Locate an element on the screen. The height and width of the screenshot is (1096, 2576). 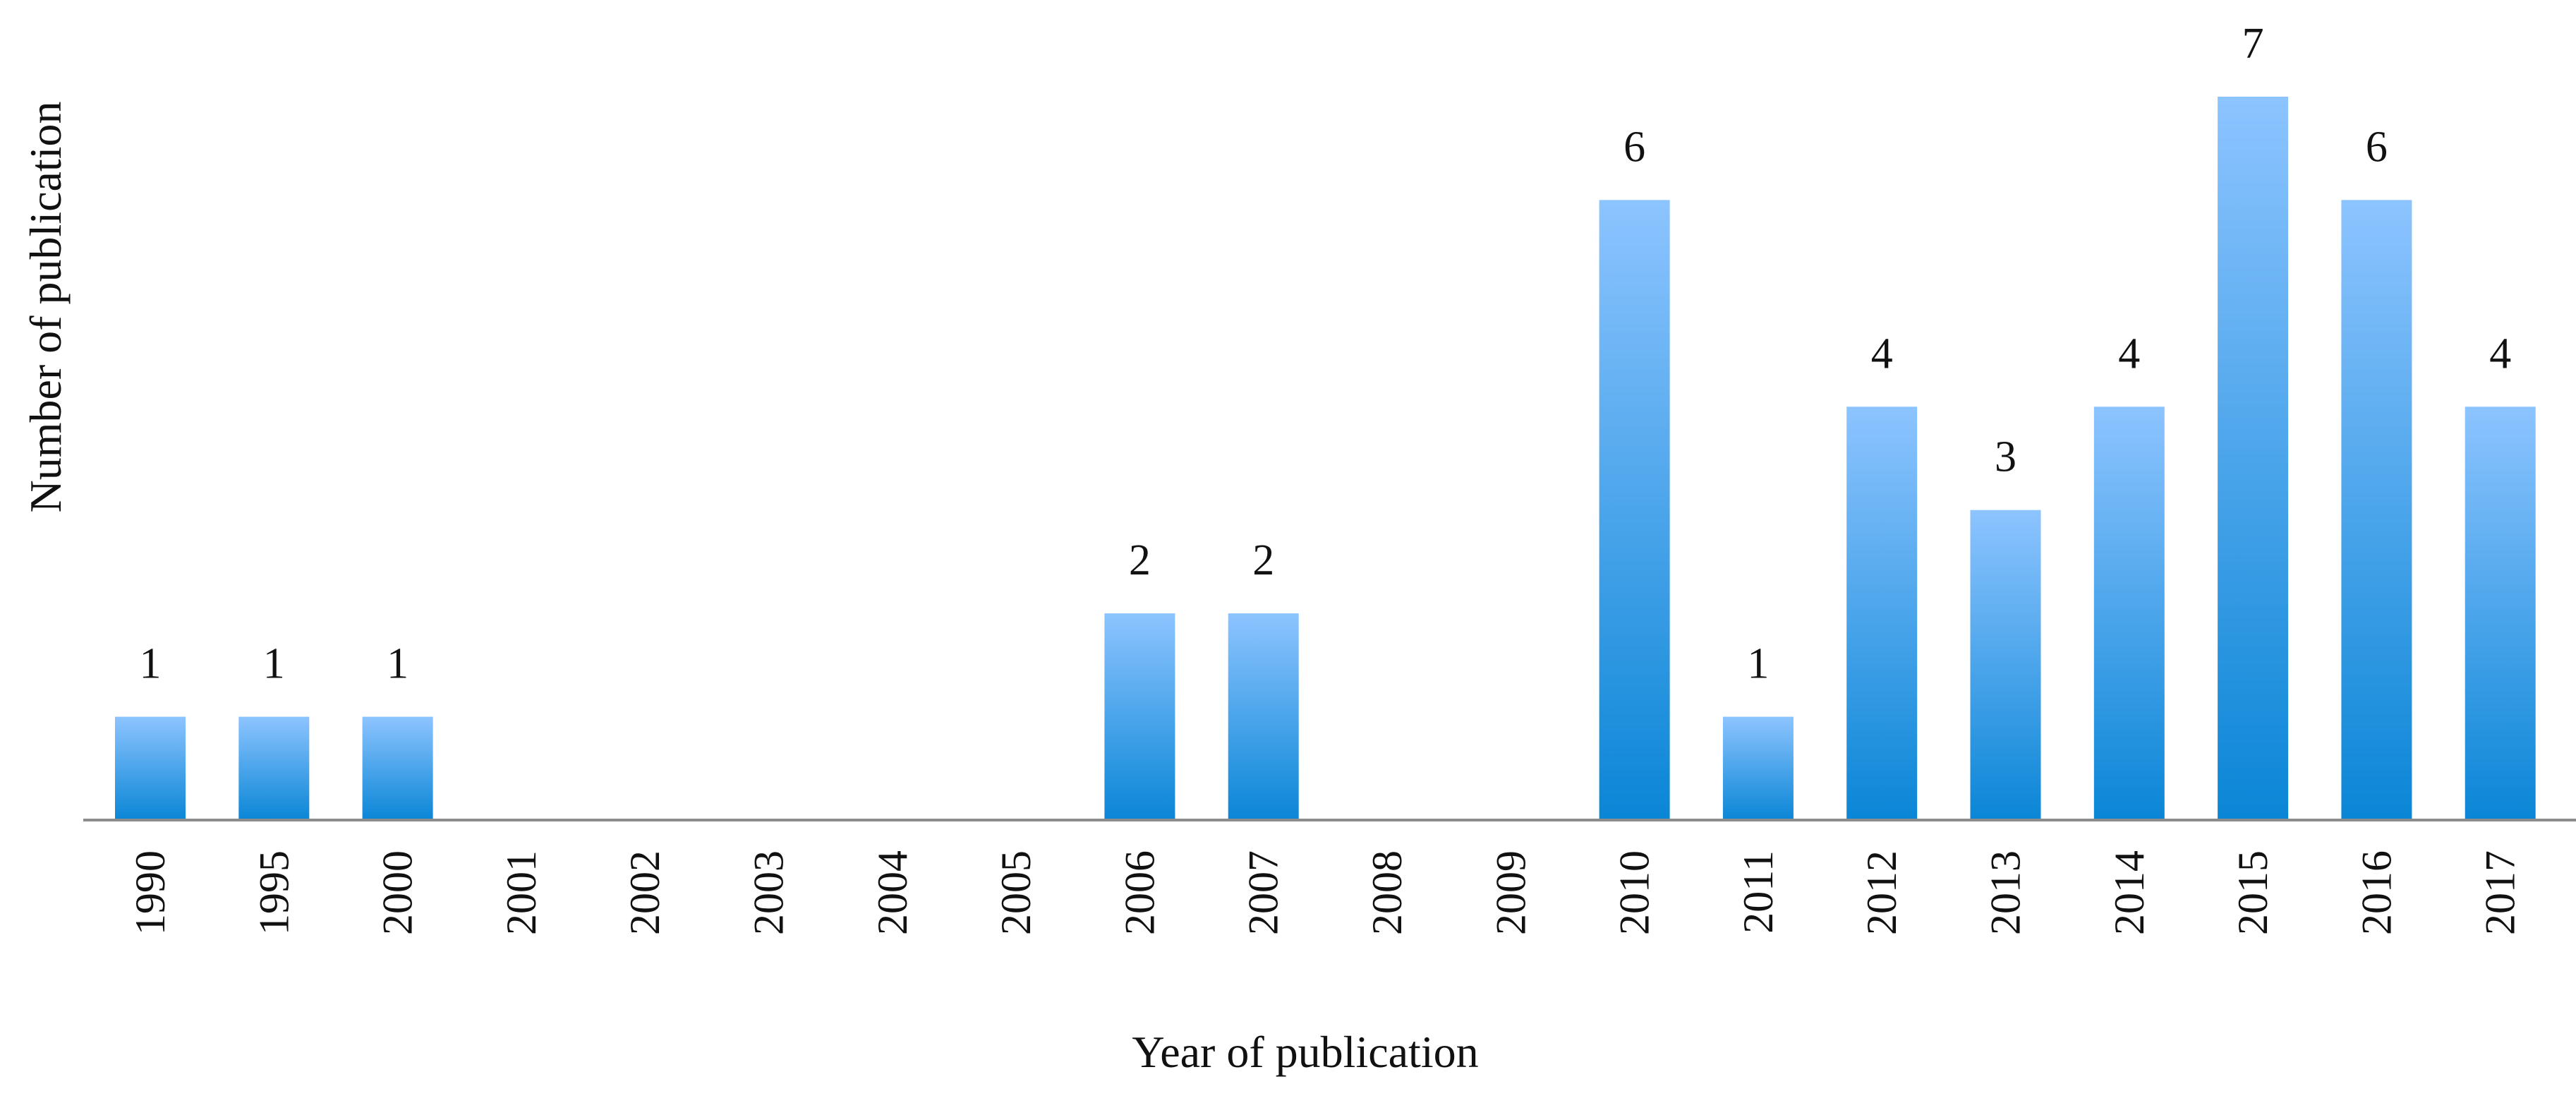
data-label-2014: 4 is located at coordinates (2129, 354).